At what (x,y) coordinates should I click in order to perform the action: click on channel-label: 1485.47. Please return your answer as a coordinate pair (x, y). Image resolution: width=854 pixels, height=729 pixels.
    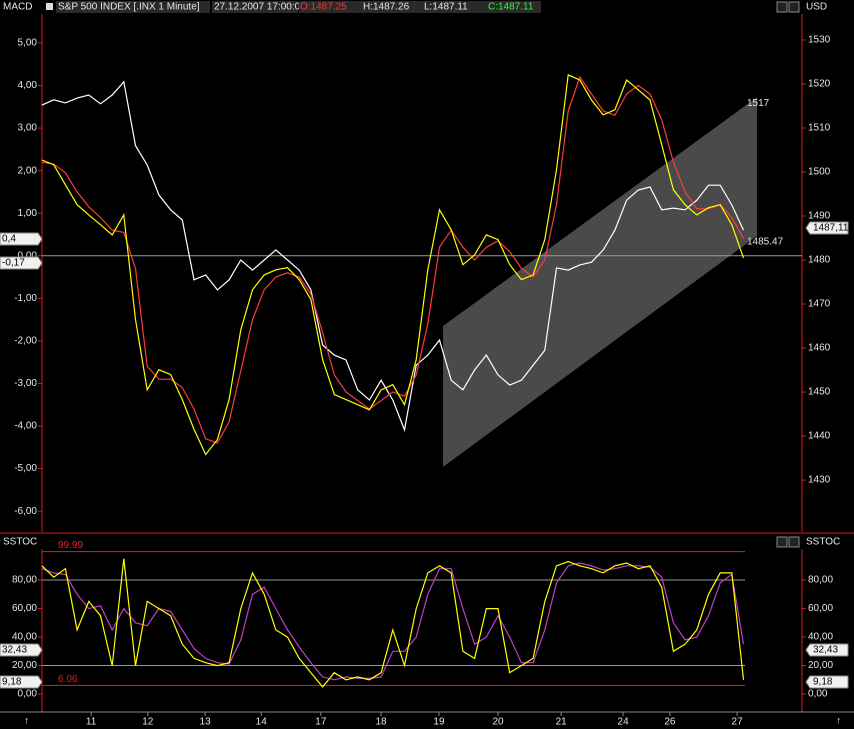
    Looking at the image, I should click on (765, 242).